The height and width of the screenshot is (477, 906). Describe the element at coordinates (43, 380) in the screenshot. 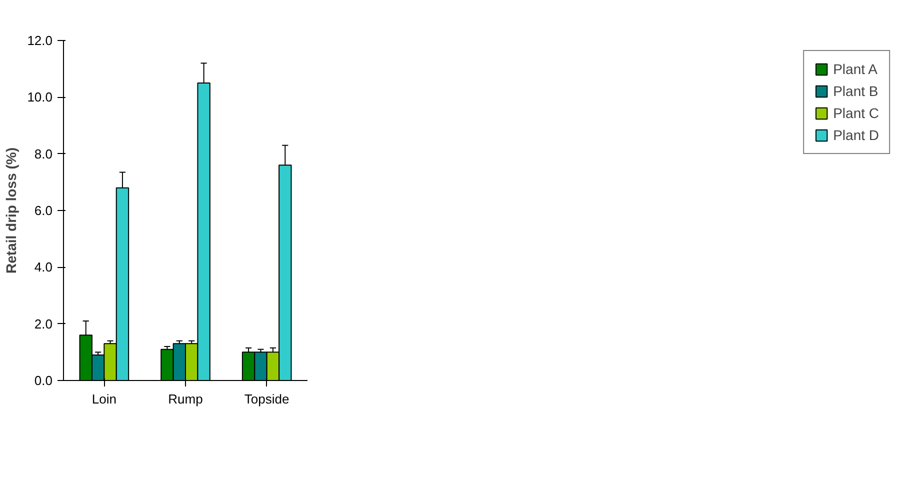

I see `y-tick-label: 0.0` at that location.